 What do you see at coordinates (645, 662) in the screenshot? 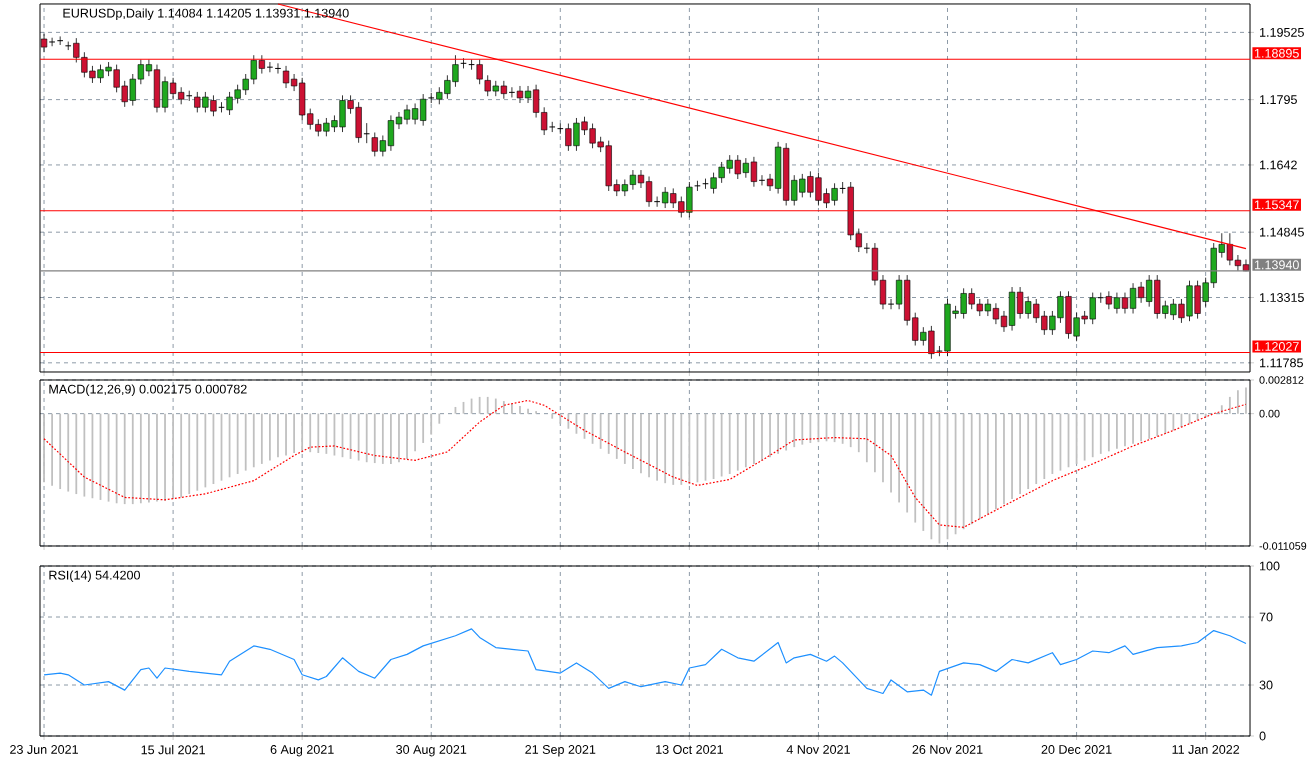
I see `line-series` at bounding box center [645, 662].